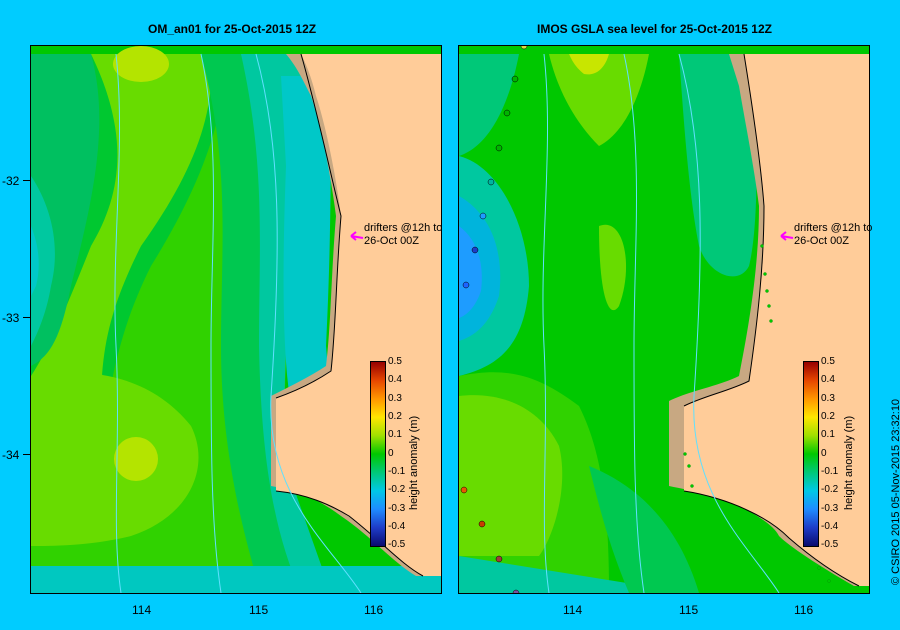 Image resolution: width=900 pixels, height=630 pixels. Describe the element at coordinates (833, 228) in the screenshot. I see `right-drifters-line1: drifters @12h to` at that location.